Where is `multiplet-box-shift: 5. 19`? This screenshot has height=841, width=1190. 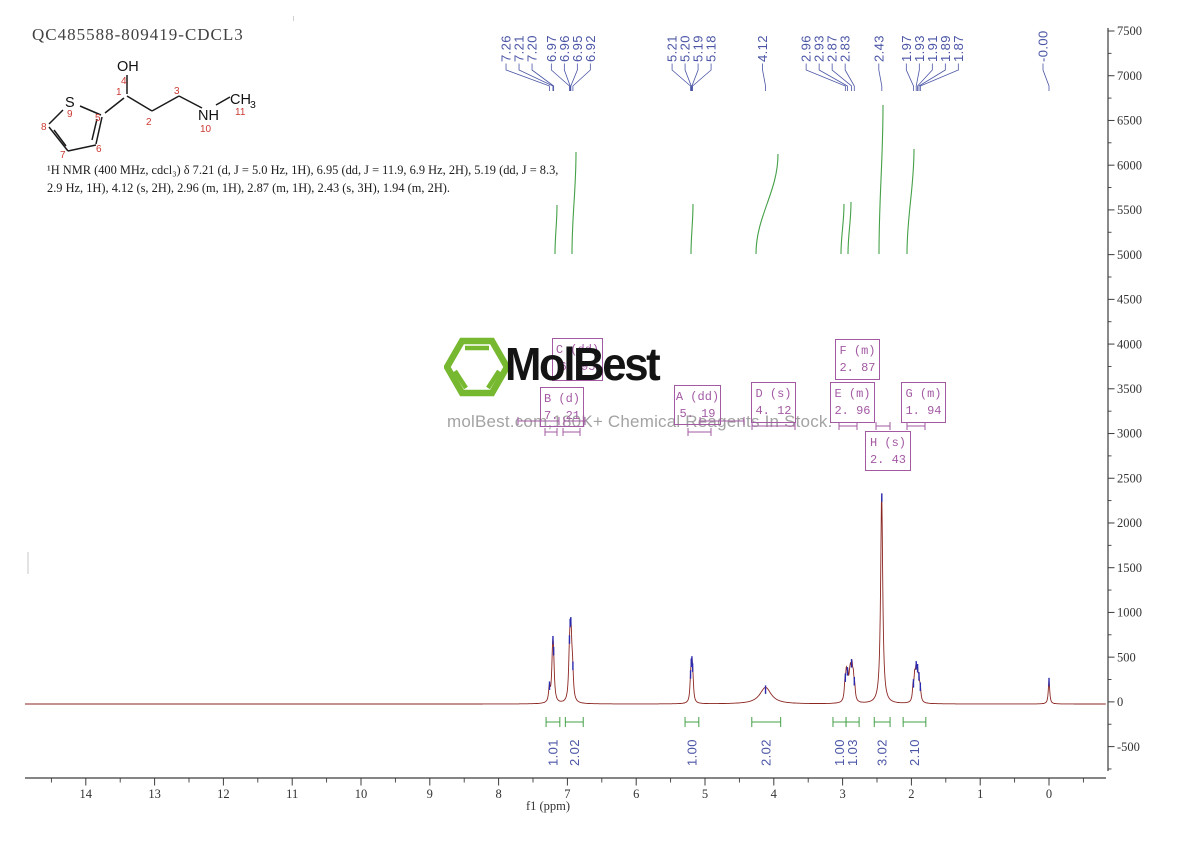
multiplet-box-shift: 5. 19 is located at coordinates (697, 414).